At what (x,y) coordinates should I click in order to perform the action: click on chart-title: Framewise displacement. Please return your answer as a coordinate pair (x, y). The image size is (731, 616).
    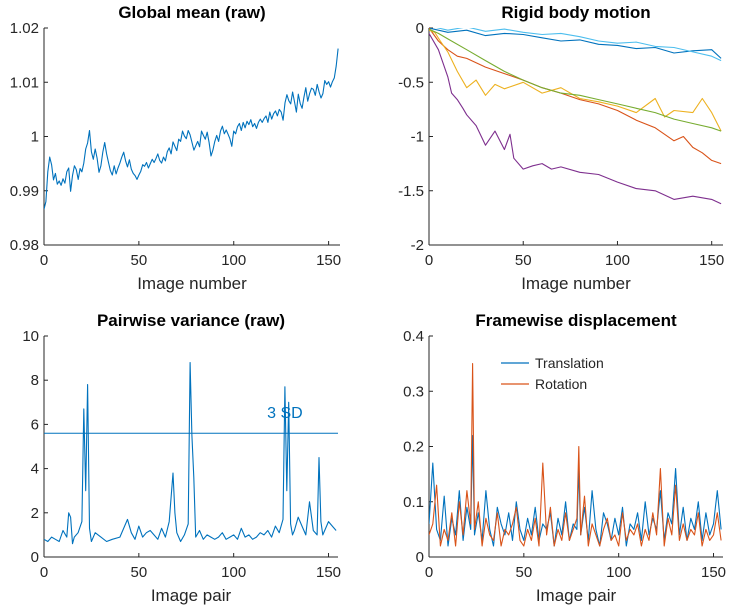
    Looking at the image, I should click on (576, 320).